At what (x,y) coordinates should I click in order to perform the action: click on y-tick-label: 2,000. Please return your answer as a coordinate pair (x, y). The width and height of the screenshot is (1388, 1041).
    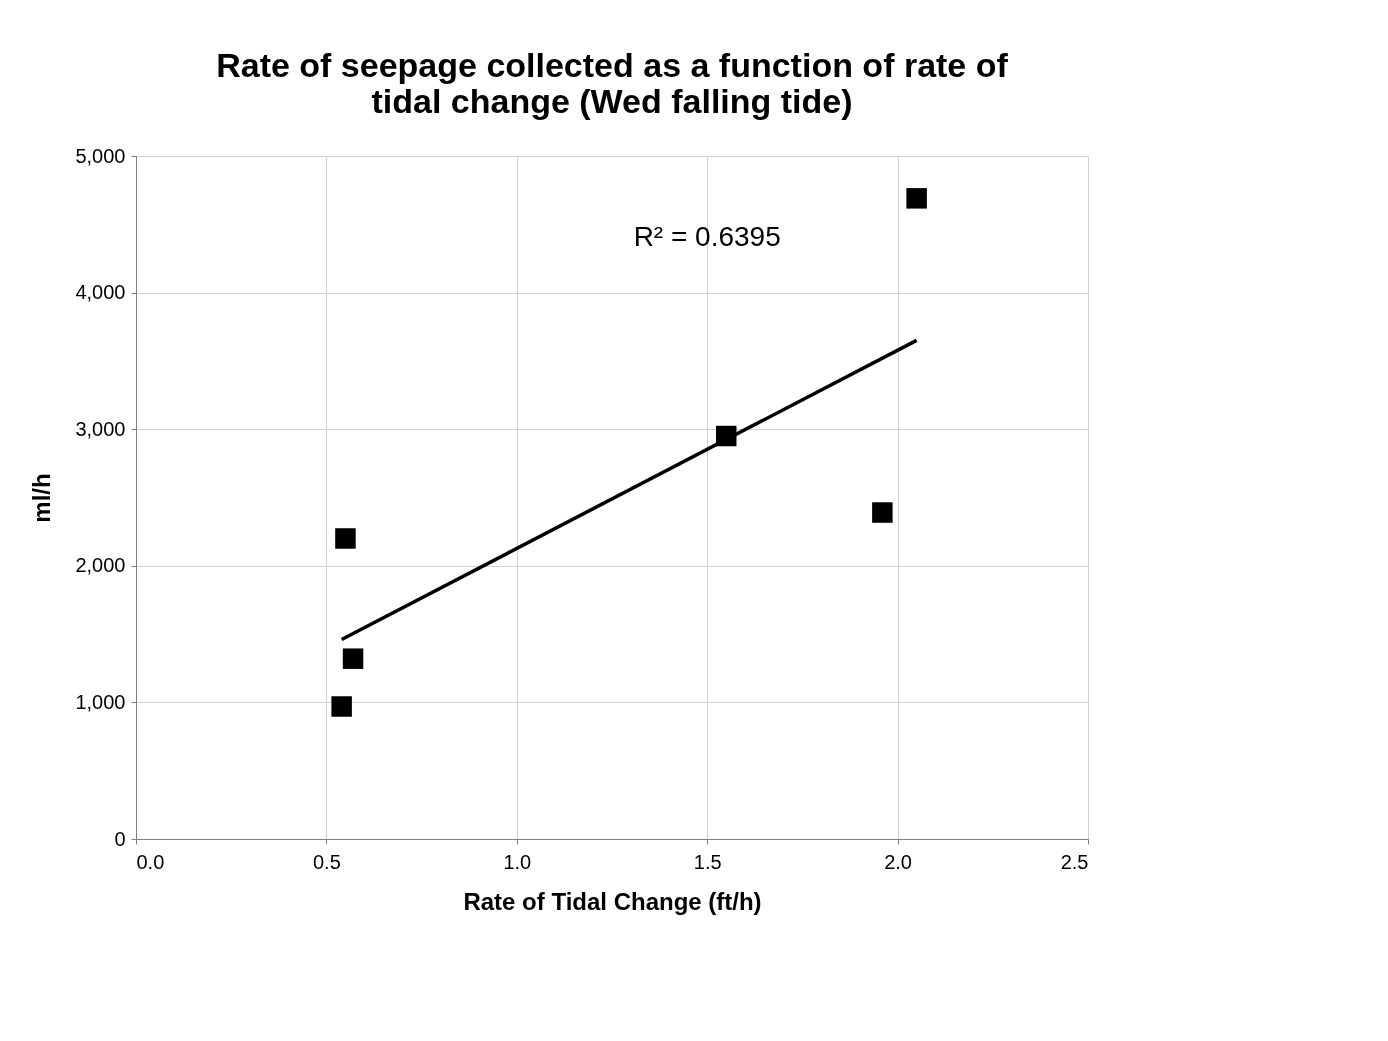
    Looking at the image, I should click on (100, 565).